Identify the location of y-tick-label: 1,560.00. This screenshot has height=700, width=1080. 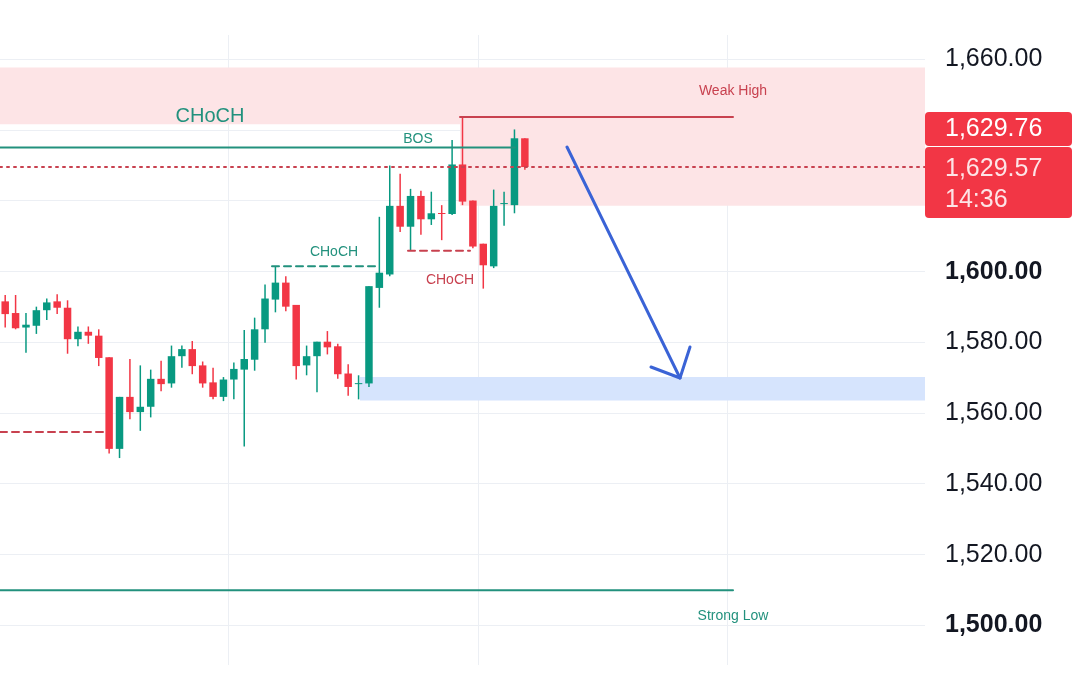
(994, 411).